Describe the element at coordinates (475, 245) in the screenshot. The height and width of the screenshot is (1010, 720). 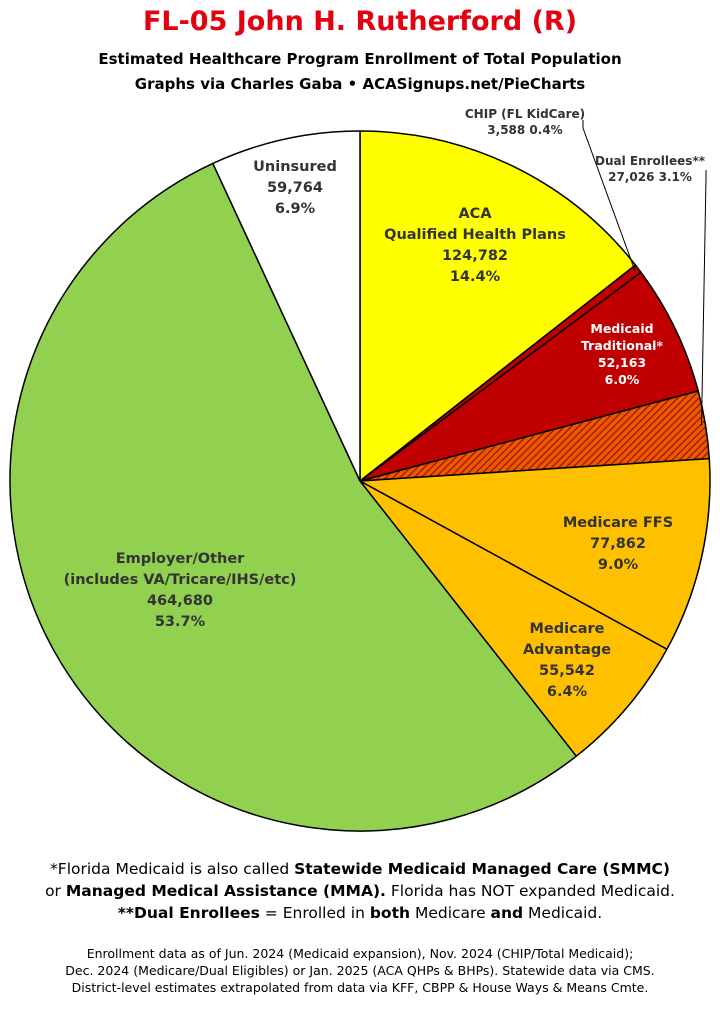
I see `slice-label-aca: ACA Qualified Health Plans 124,782 14.4%` at that location.